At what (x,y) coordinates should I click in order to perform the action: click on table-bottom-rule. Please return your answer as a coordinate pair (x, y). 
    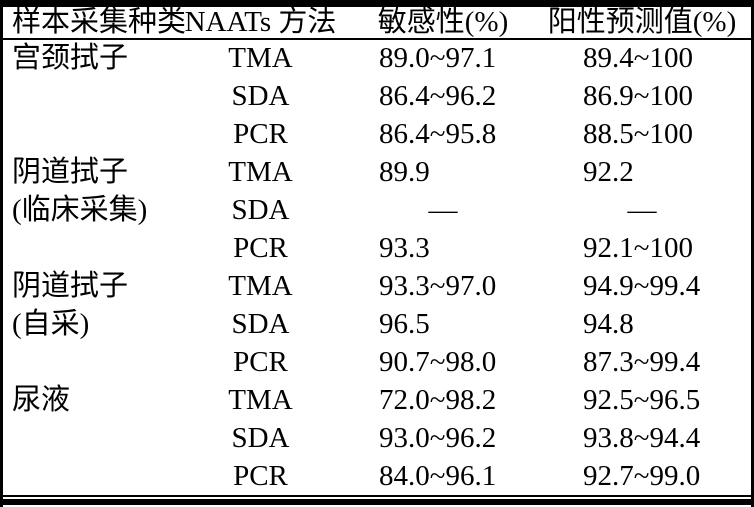
    Looking at the image, I should click on (377, 500).